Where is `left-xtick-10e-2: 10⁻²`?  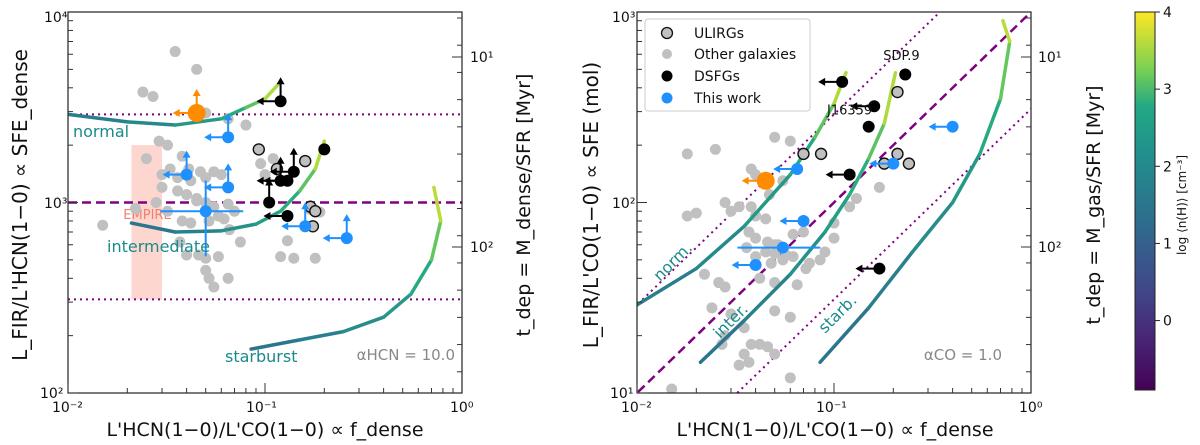 left-xtick-10e-2: 10⁻² is located at coordinates (67, 408).